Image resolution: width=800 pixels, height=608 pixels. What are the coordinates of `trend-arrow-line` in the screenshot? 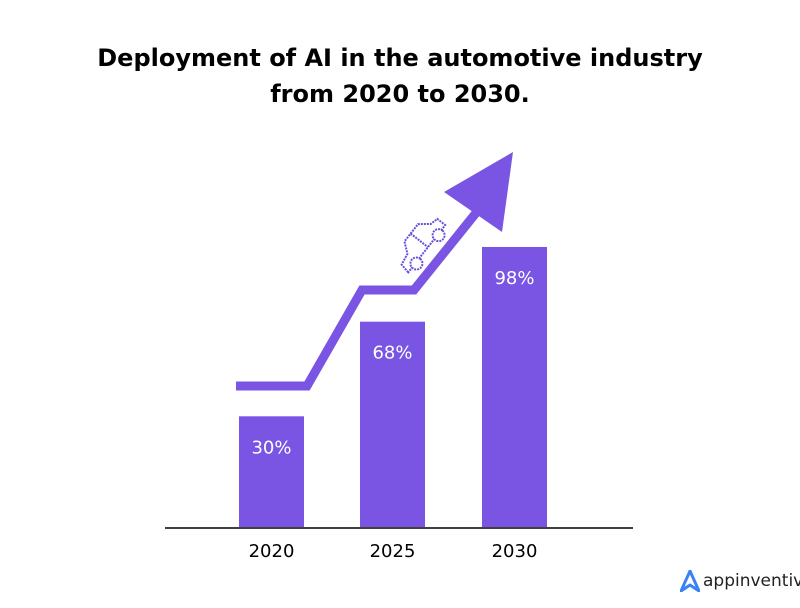 It's located at (364, 293).